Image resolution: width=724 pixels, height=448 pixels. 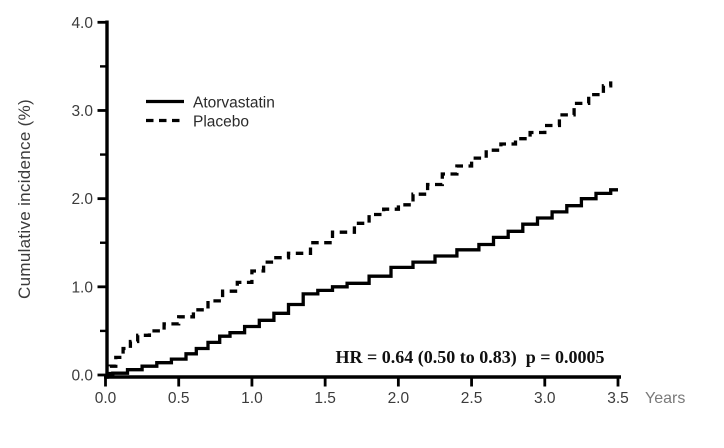 What do you see at coordinates (469, 357) in the screenshot?
I see `hazard-ratio-annotation: HR = 0.64 (0.50 to 0.83) p = 0.0005` at bounding box center [469, 357].